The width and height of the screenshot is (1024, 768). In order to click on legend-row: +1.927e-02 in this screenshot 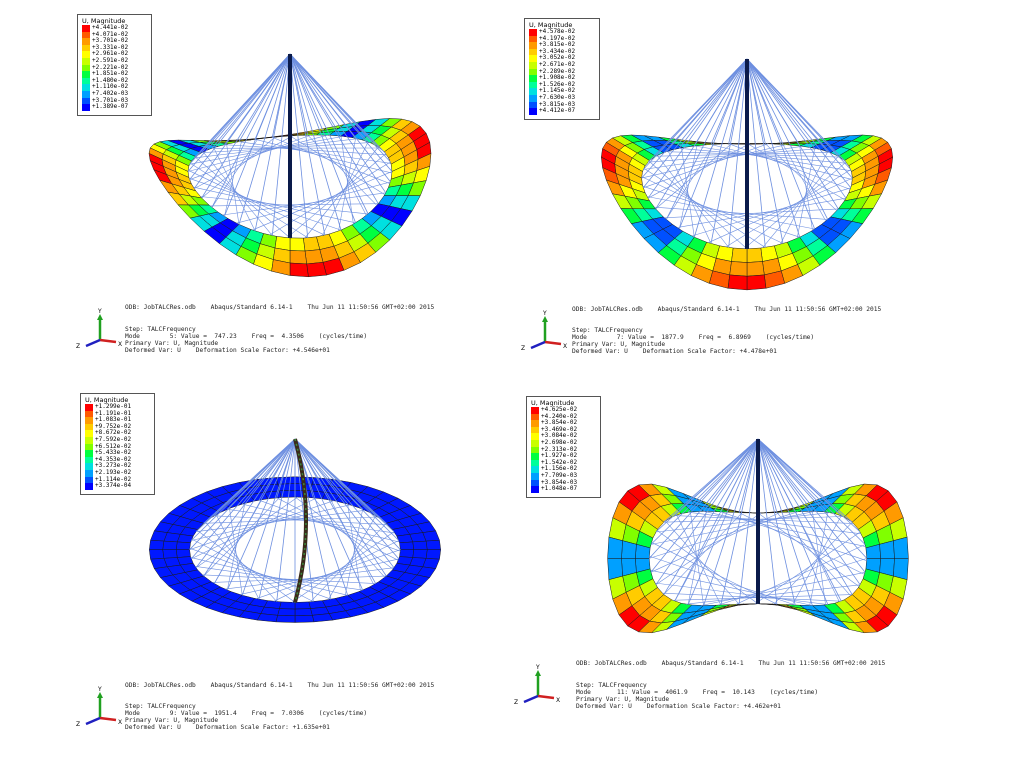, I will do `click(563, 456)`.